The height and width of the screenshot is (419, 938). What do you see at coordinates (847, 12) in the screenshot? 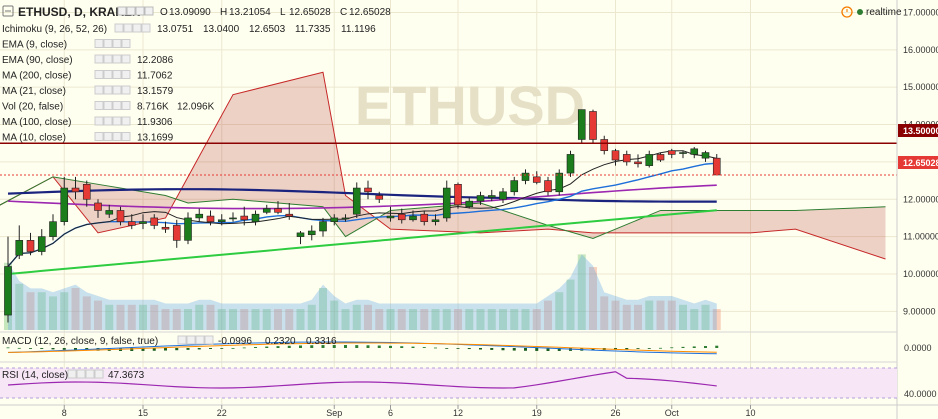
I see `clock-icon` at bounding box center [847, 12].